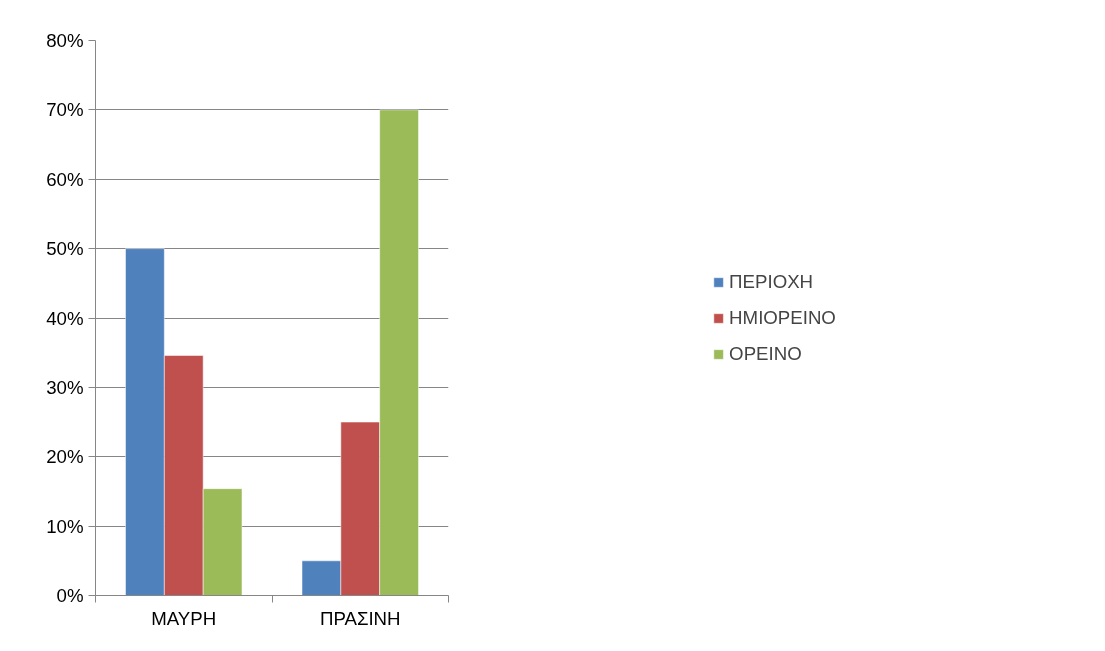 This screenshot has width=1105, height=651. Describe the element at coordinates (65, 110) in the screenshot. I see `y-tick-label: 70%` at that location.